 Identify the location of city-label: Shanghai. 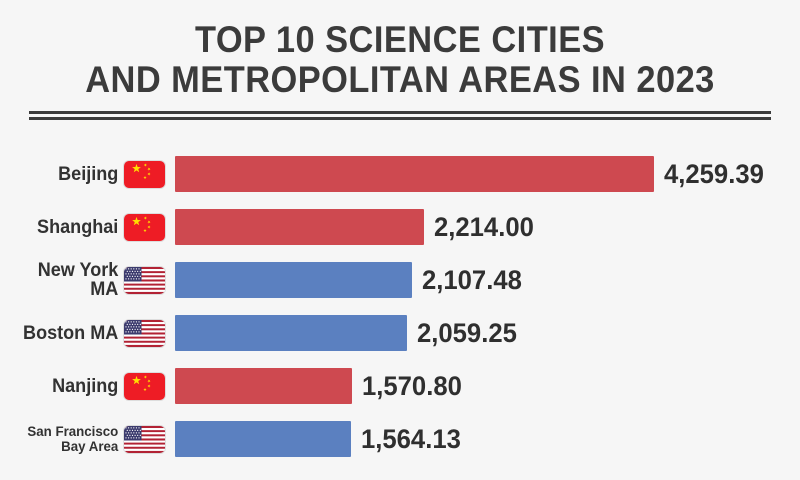
(78, 227).